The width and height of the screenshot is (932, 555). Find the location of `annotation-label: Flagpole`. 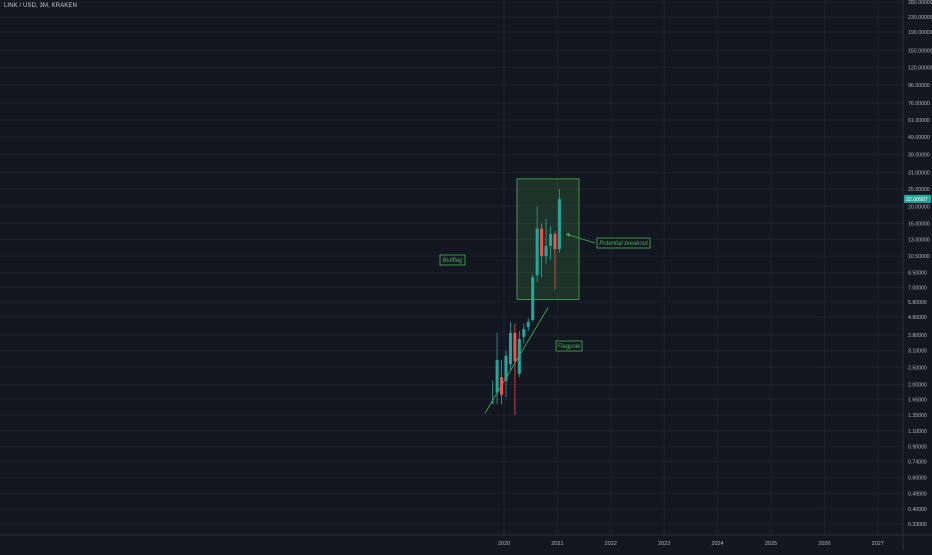

annotation-label: Flagpole is located at coordinates (569, 346).